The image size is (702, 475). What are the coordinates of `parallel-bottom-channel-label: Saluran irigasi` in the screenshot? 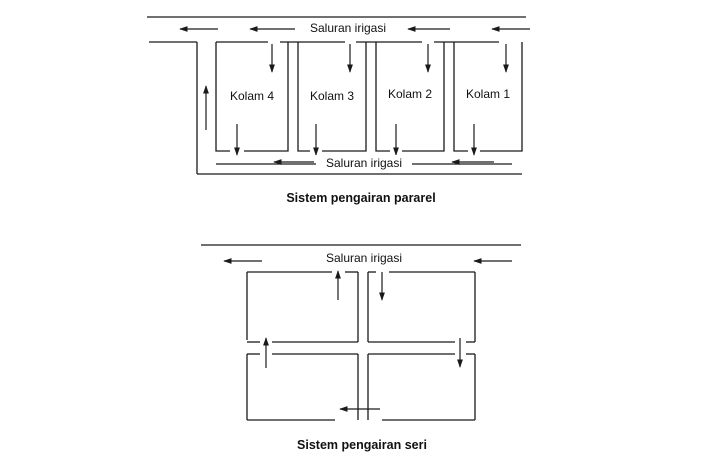 It's located at (364, 163).